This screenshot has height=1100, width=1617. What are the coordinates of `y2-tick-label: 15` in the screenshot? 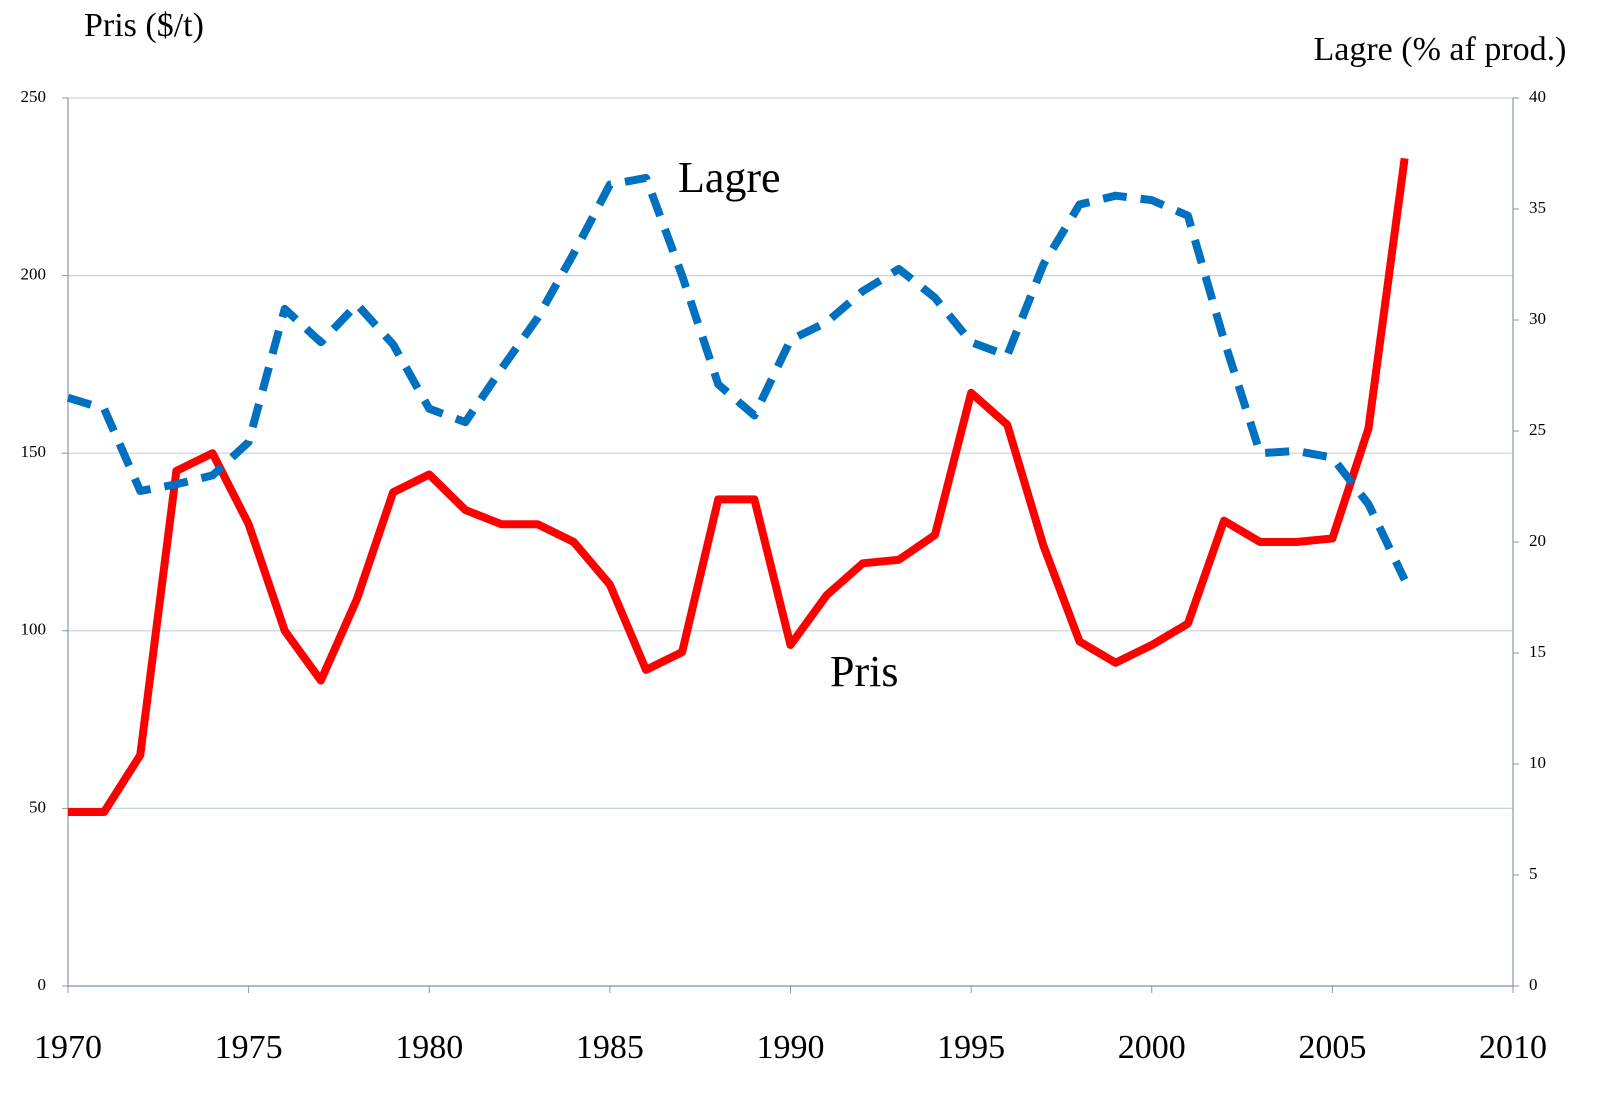 It's located at (1537, 651).